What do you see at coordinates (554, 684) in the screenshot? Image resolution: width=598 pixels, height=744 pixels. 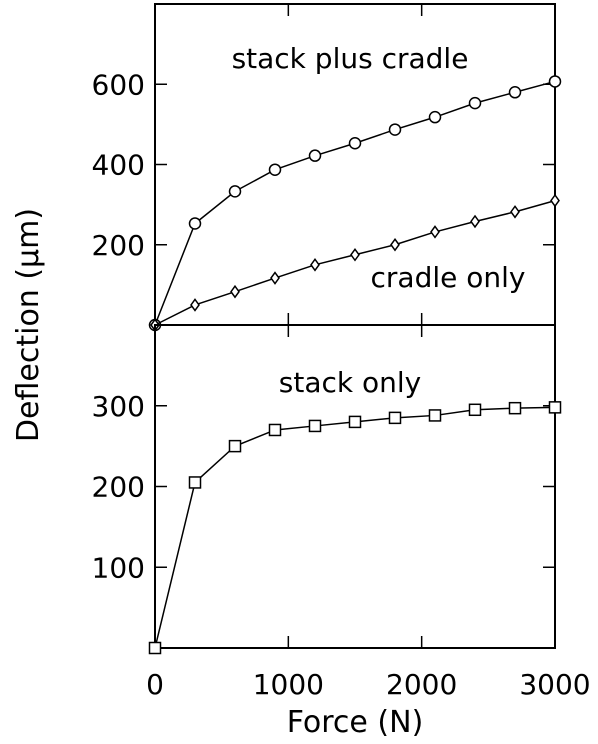 I see `x-tick-label: 3000` at bounding box center [554, 684].